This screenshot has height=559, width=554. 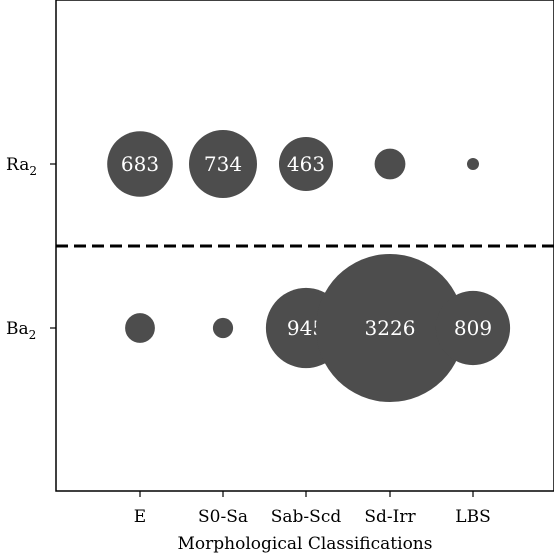 I want to click on bubble-ra2-s0-sa, so click(x=223, y=164).